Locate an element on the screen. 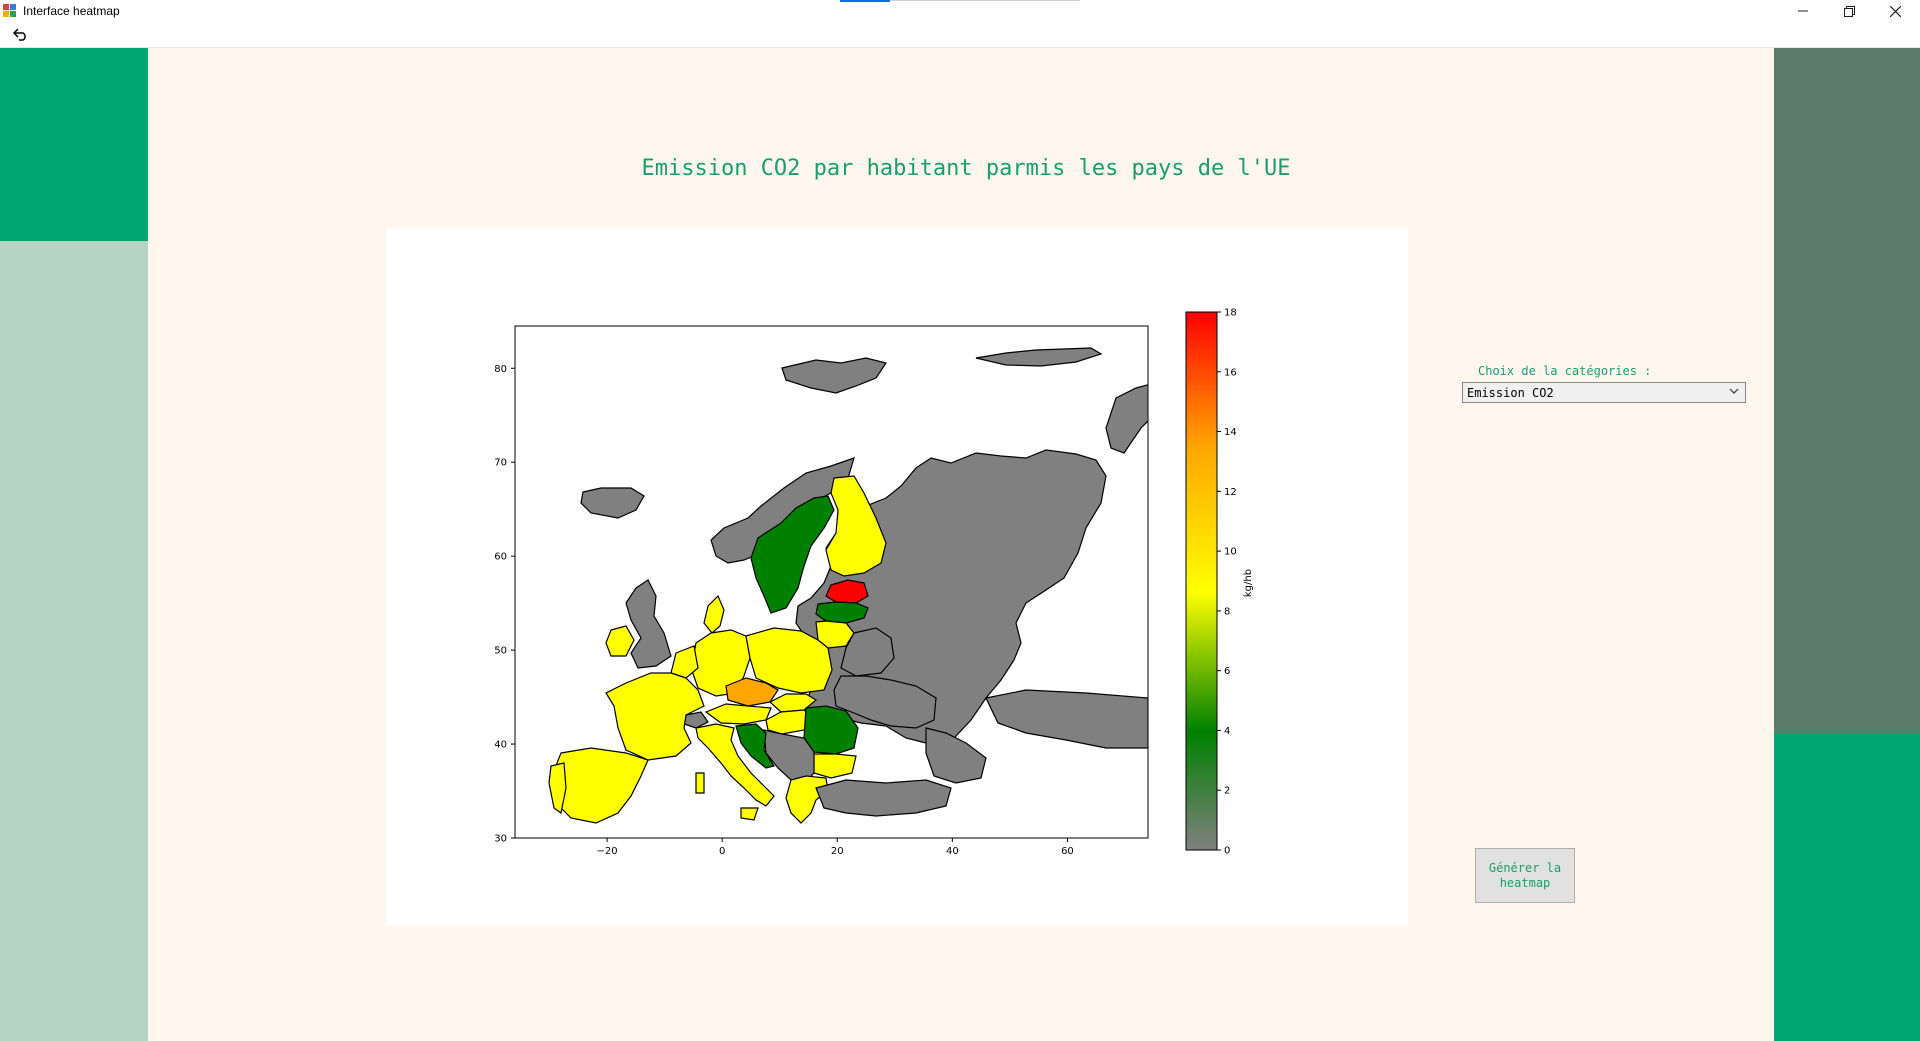 The width and height of the screenshot is (1920, 1041). colorbar-tick-label: 2 is located at coordinates (1227, 791).